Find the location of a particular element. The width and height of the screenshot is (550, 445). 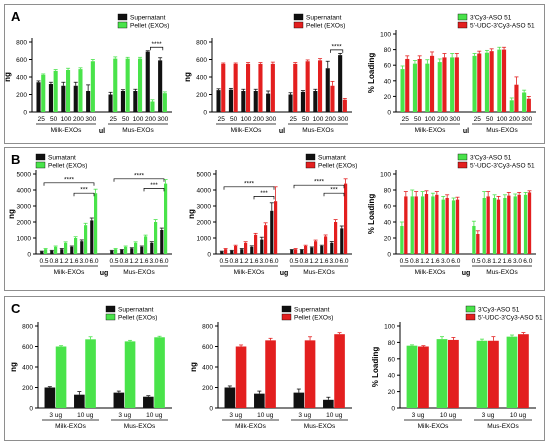

y-tick-label: 4000 is located at coordinates (24, 191).